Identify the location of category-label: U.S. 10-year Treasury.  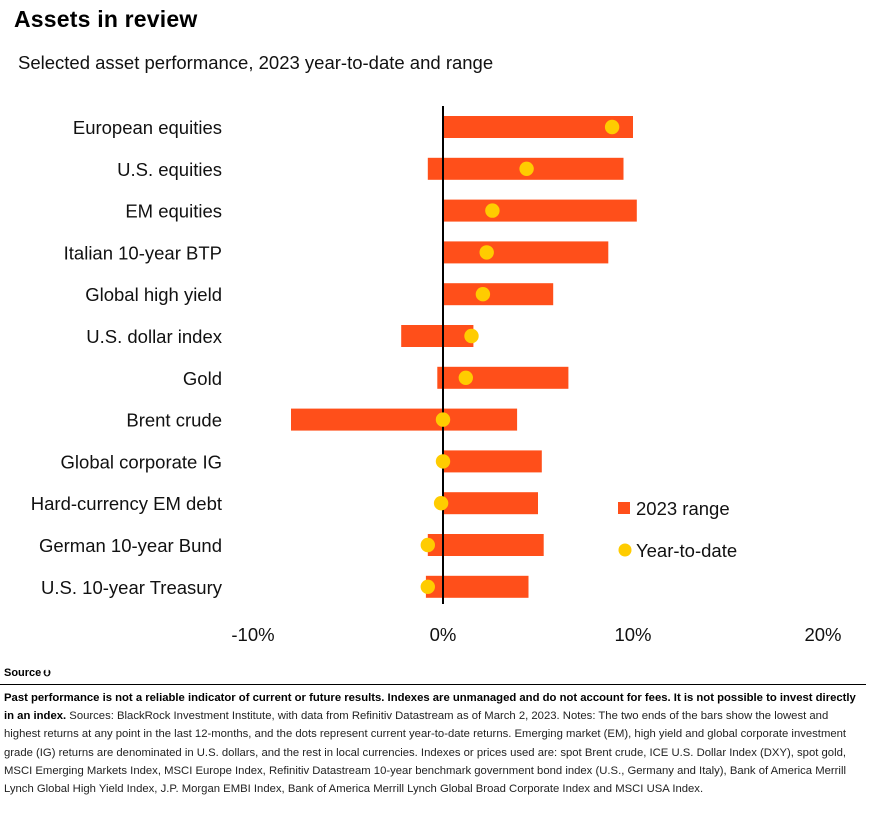
(132, 587).